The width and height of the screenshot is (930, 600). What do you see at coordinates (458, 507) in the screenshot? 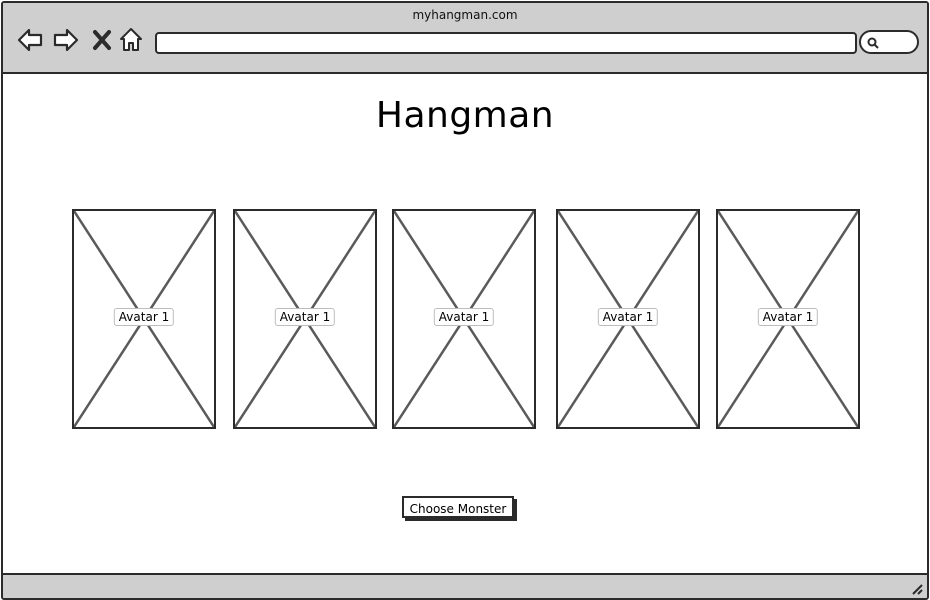
I see `choose-monster-button: Choose Monster` at bounding box center [458, 507].